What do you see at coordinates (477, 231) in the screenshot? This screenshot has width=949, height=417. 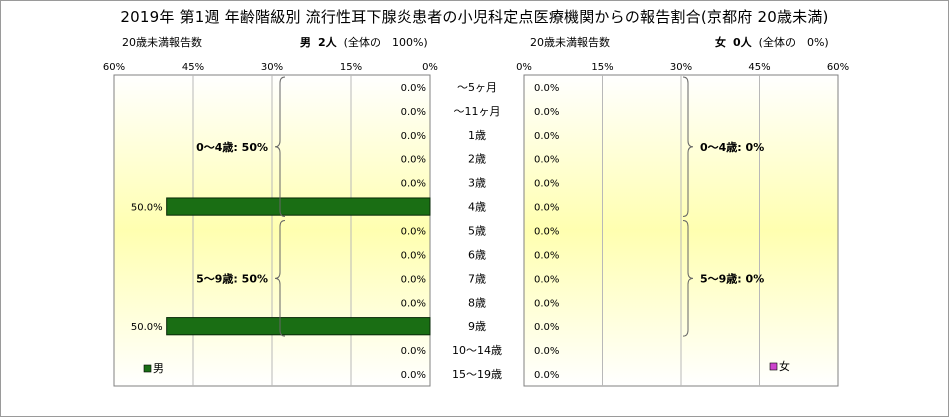 I see `age-category-label: 5歳` at bounding box center [477, 231].